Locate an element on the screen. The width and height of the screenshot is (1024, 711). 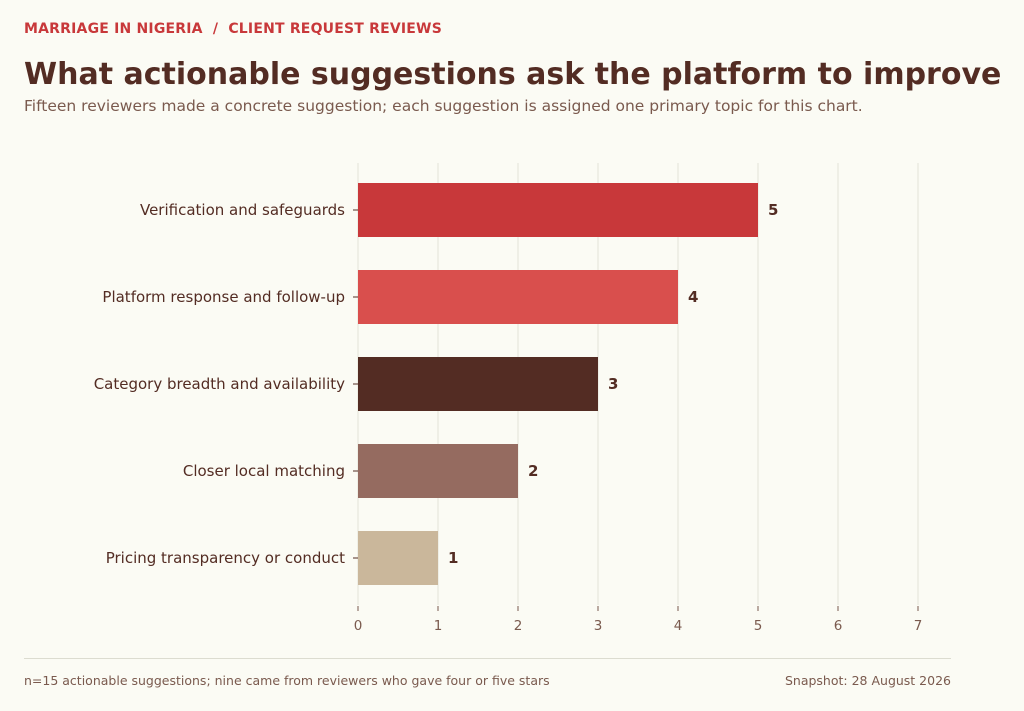
x-tick-label: 3 is located at coordinates (598, 626).